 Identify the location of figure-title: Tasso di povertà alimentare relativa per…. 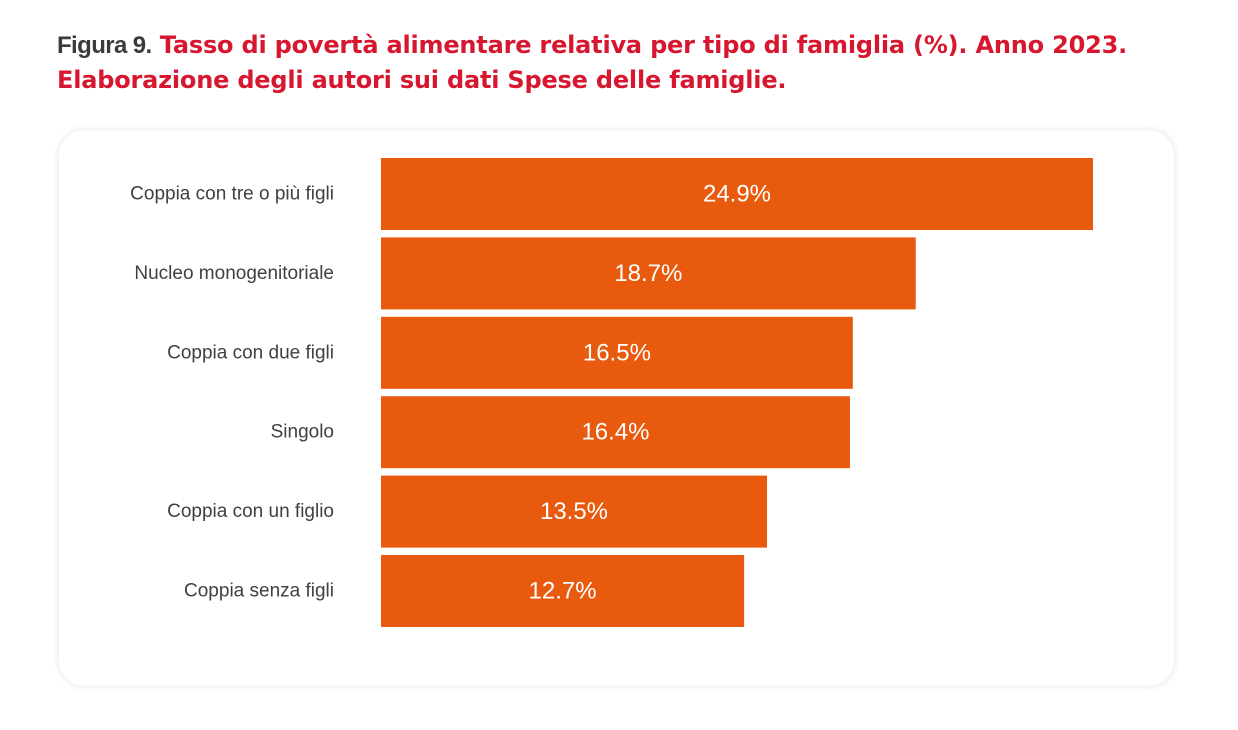
(592, 62).